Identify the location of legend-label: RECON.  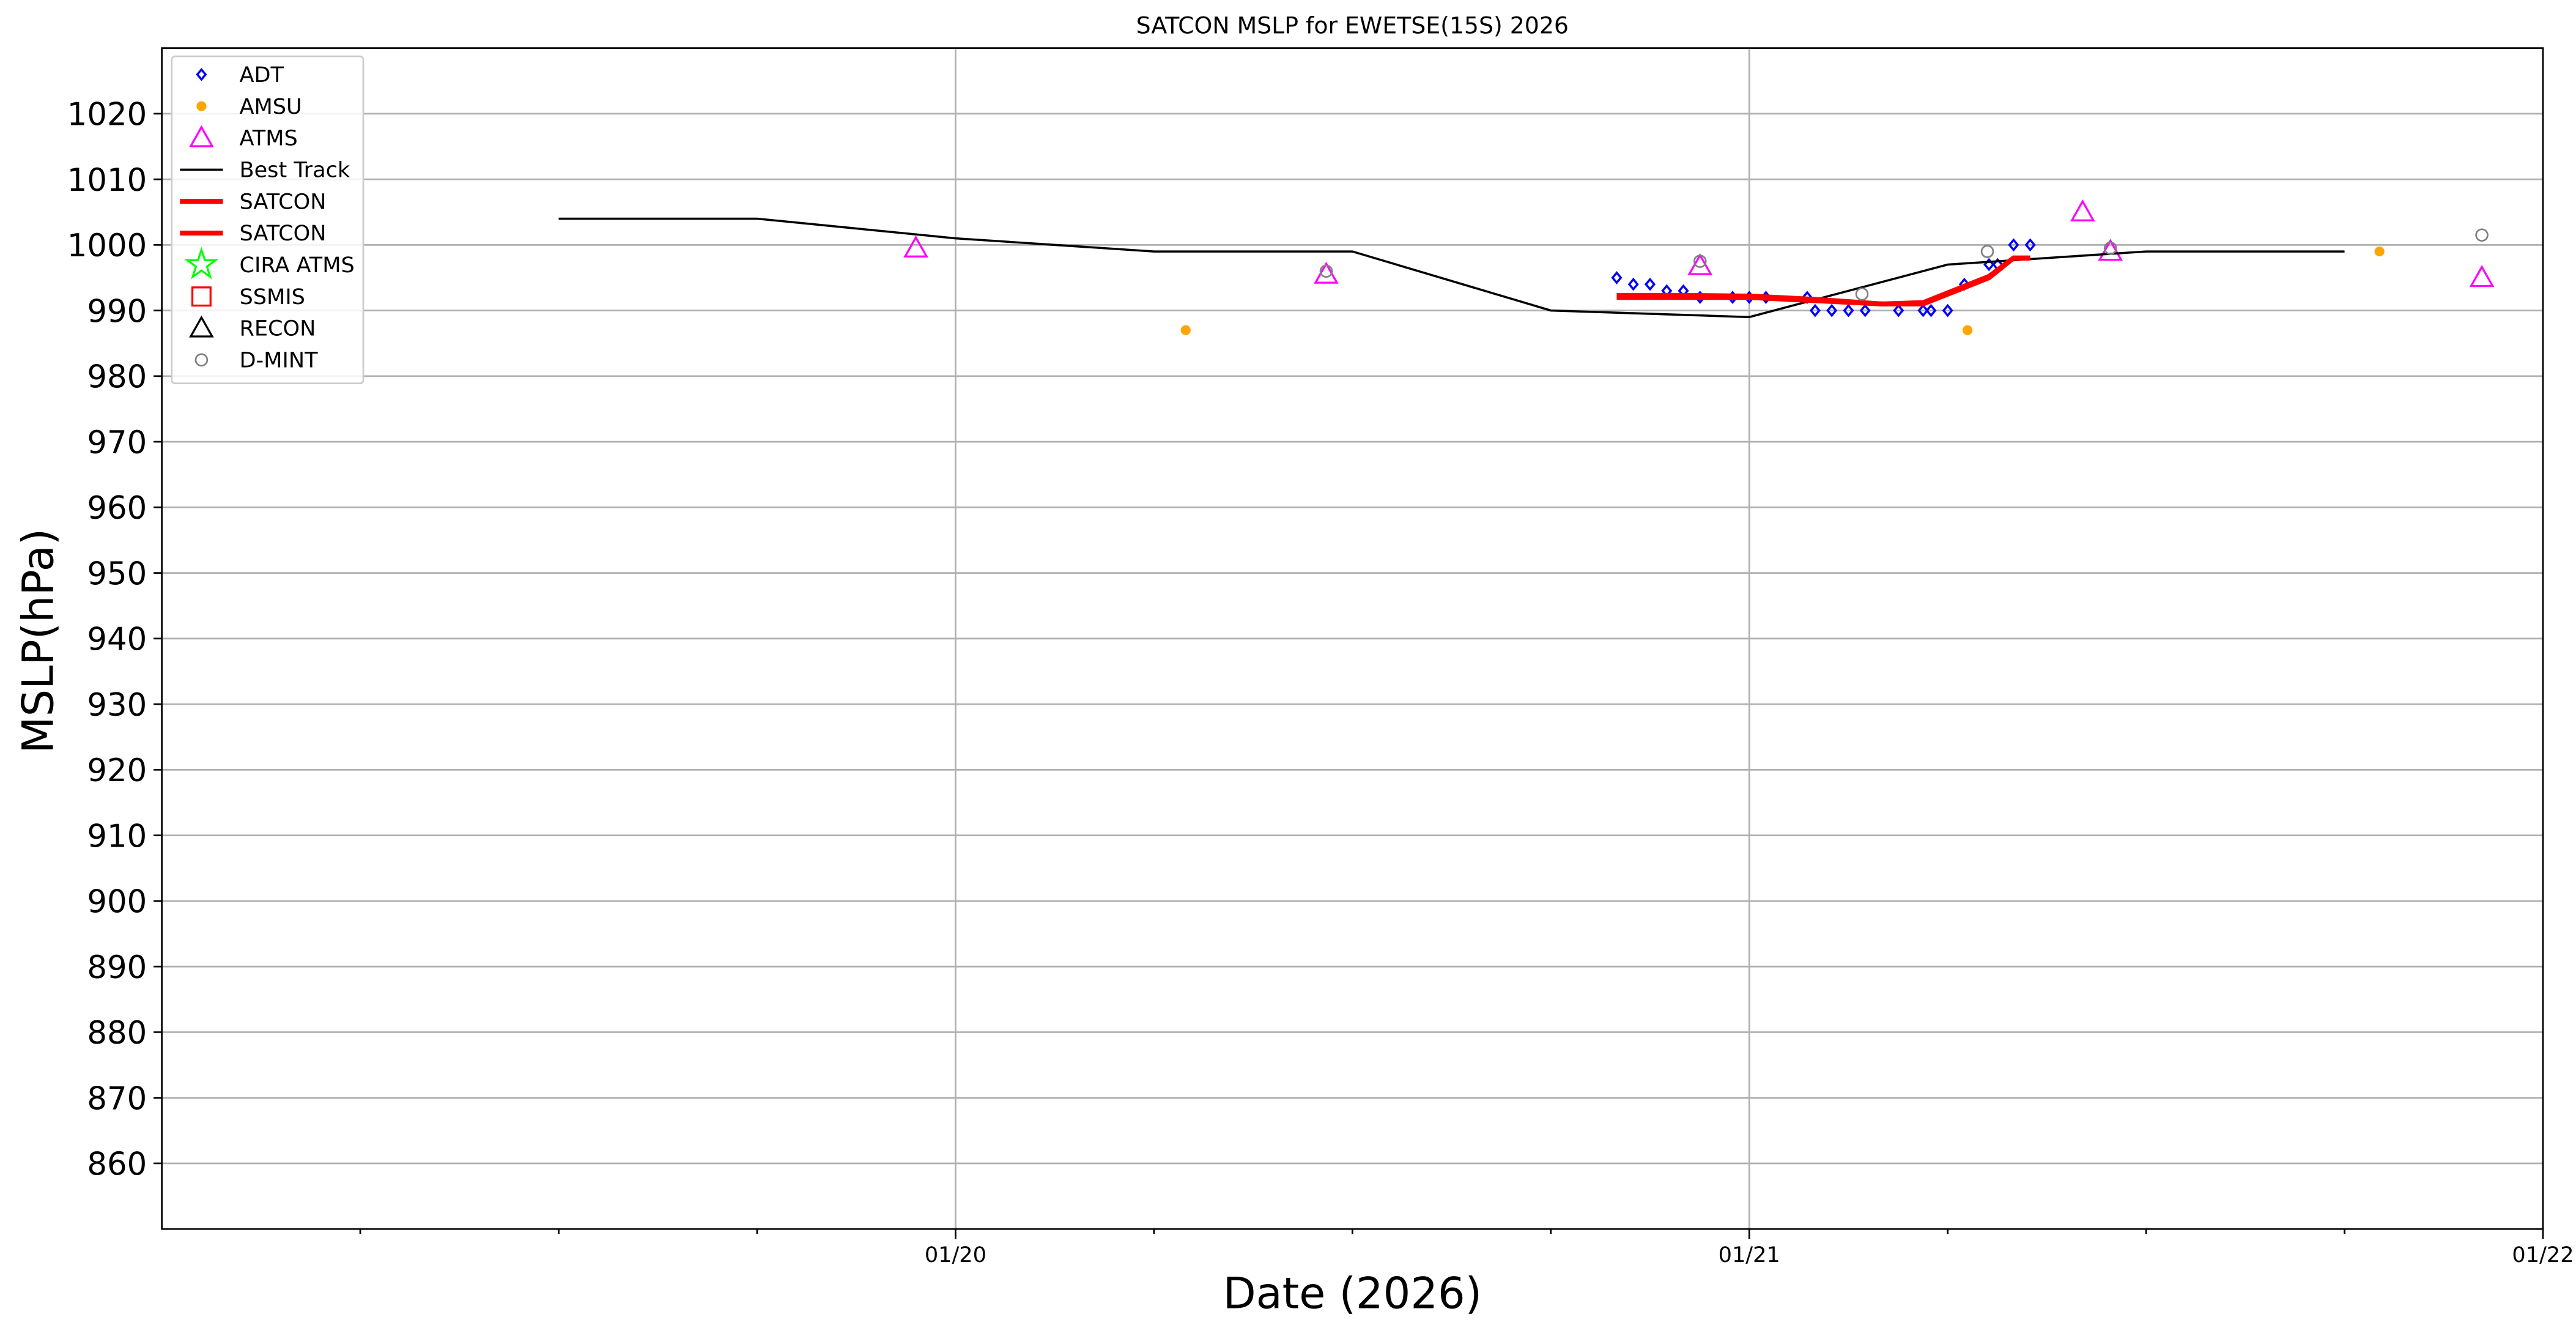
(278, 329).